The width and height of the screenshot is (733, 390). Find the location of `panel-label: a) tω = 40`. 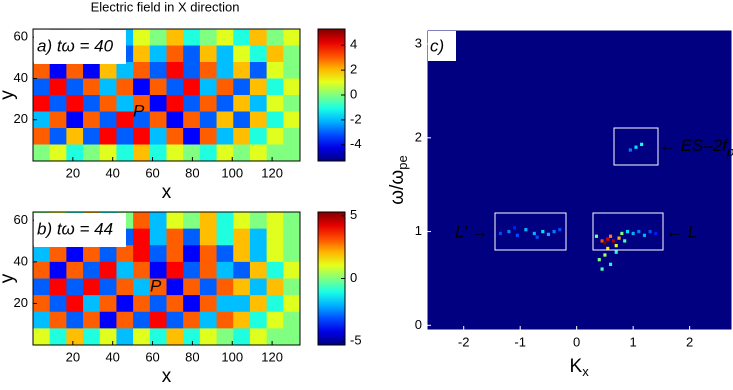

panel-label: a) tω = 40 is located at coordinates (75, 45).